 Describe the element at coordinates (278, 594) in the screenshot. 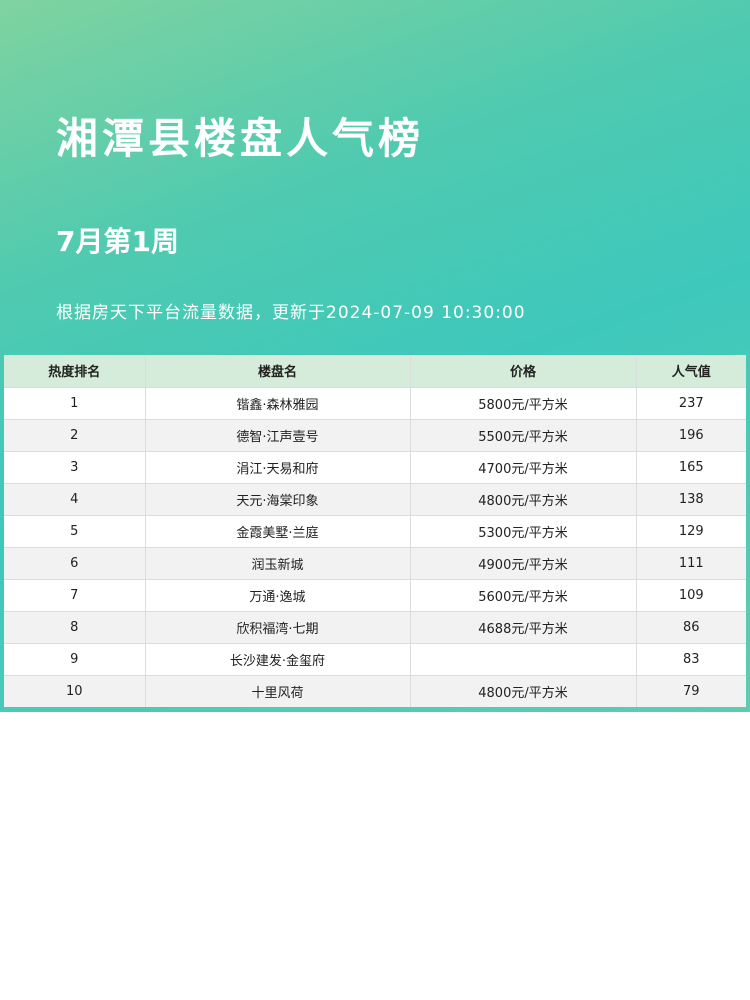

I see `name-cell: 万通·逸城` at that location.